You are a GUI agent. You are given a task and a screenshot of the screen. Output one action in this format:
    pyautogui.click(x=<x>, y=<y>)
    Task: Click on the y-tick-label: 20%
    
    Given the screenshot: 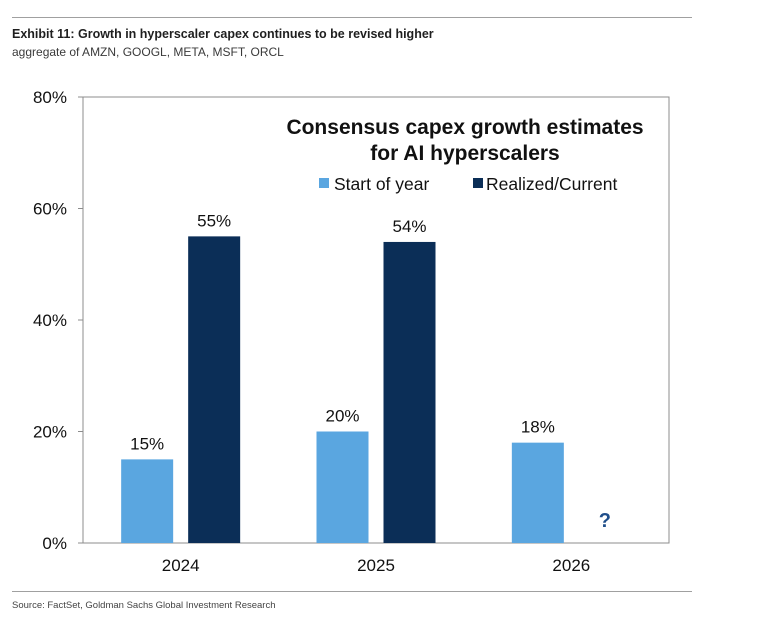 What is the action you would take?
    pyautogui.click(x=50, y=432)
    